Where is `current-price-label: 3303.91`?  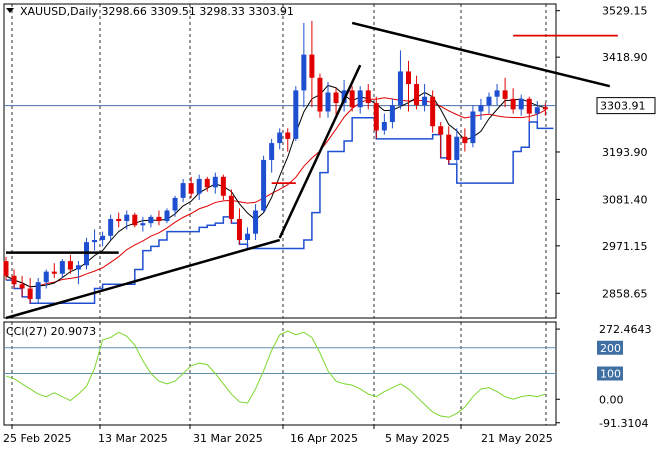
current-price-label: 3303.91 is located at coordinates (623, 106).